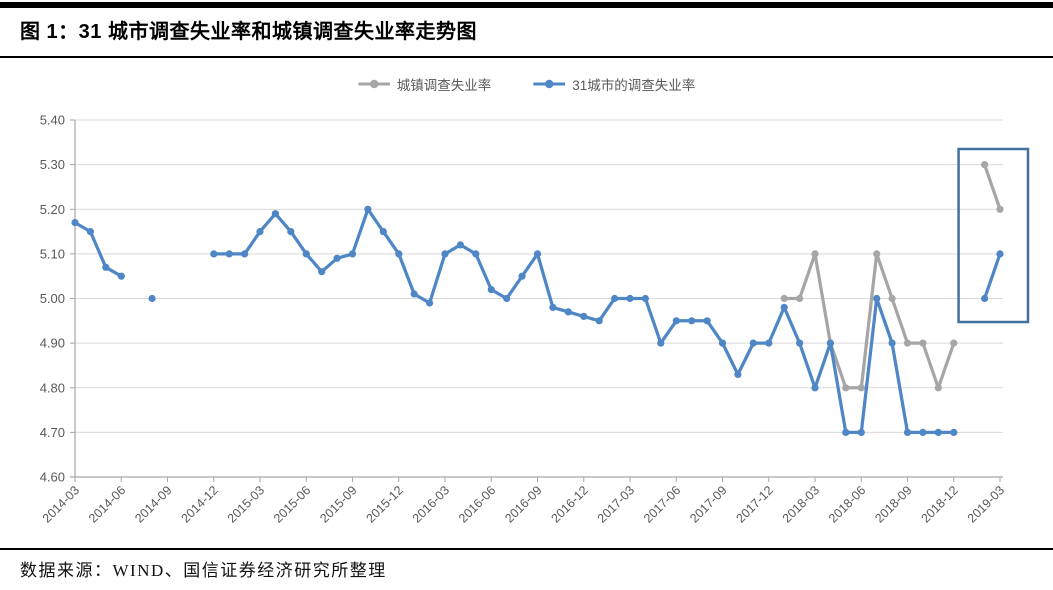 This screenshot has height=590, width=1053. What do you see at coordinates (246, 504) in the screenshot?
I see `x-axis-label: 2015-03` at bounding box center [246, 504].